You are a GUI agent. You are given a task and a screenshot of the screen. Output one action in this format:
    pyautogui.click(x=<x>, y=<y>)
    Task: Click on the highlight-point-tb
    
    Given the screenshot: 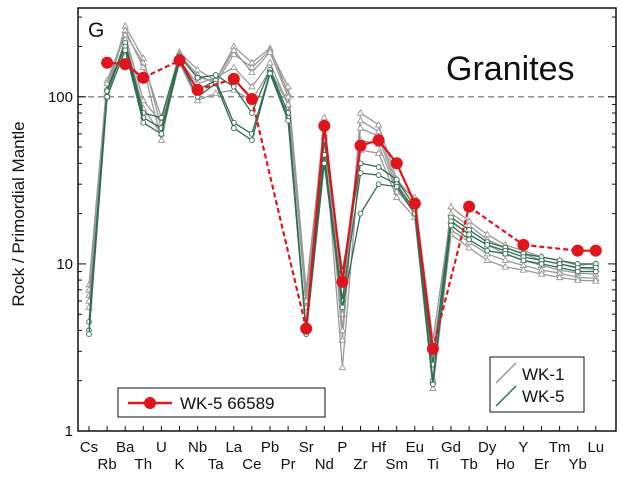 What is the action you would take?
    pyautogui.click(x=469, y=206)
    